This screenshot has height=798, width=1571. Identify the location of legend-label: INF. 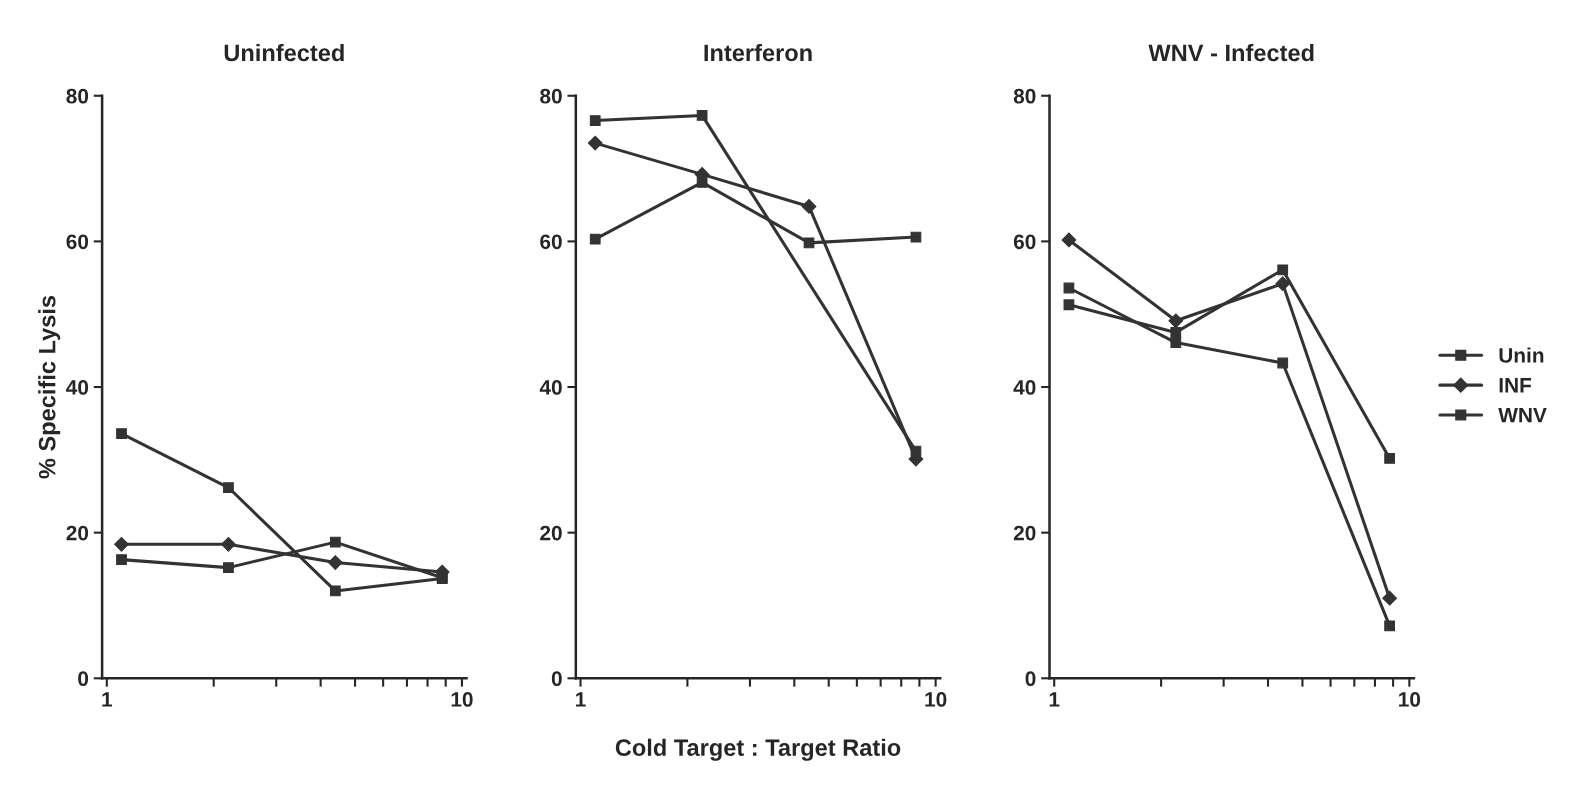
(1515, 385).